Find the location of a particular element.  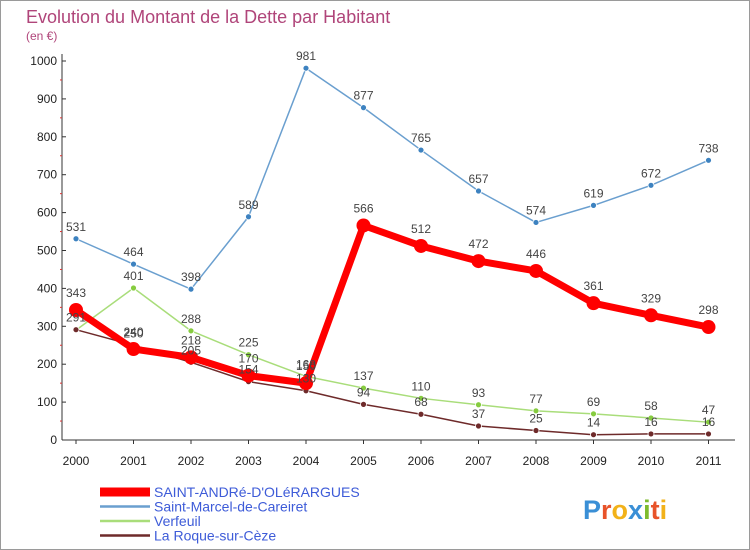

data-label: 150 is located at coordinates (306, 366).